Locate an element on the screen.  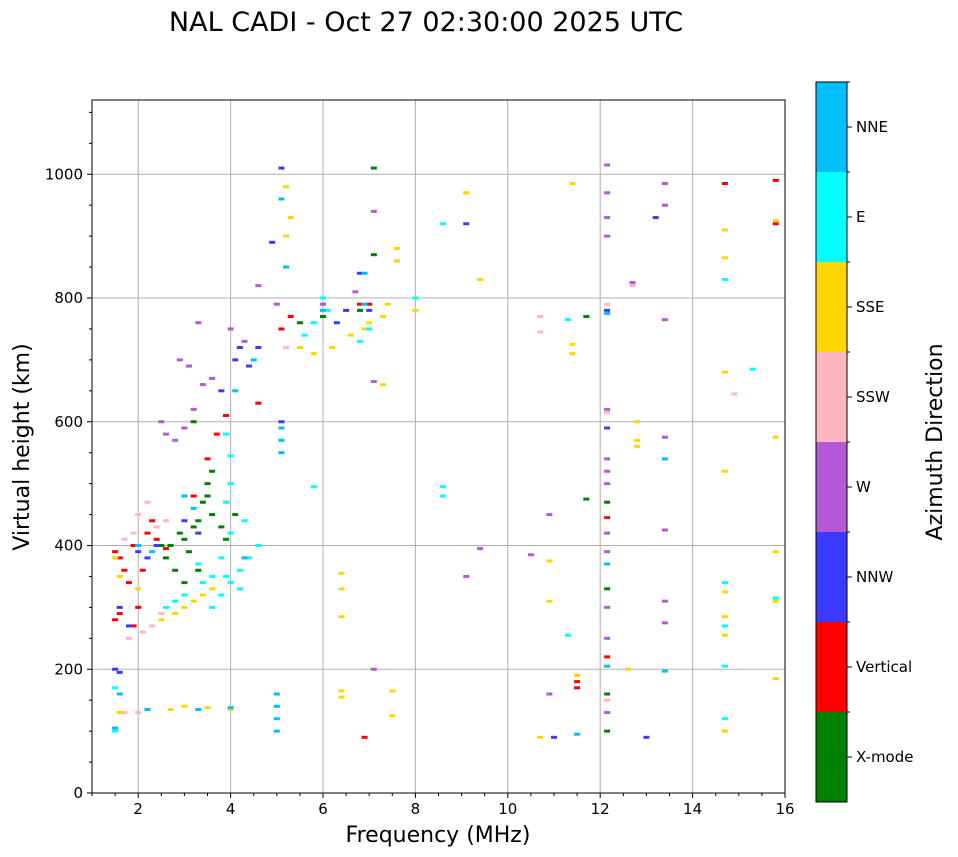
x-axis-ticks: 2 4 6 8 10 12 14 16 is located at coordinates (443, 805).